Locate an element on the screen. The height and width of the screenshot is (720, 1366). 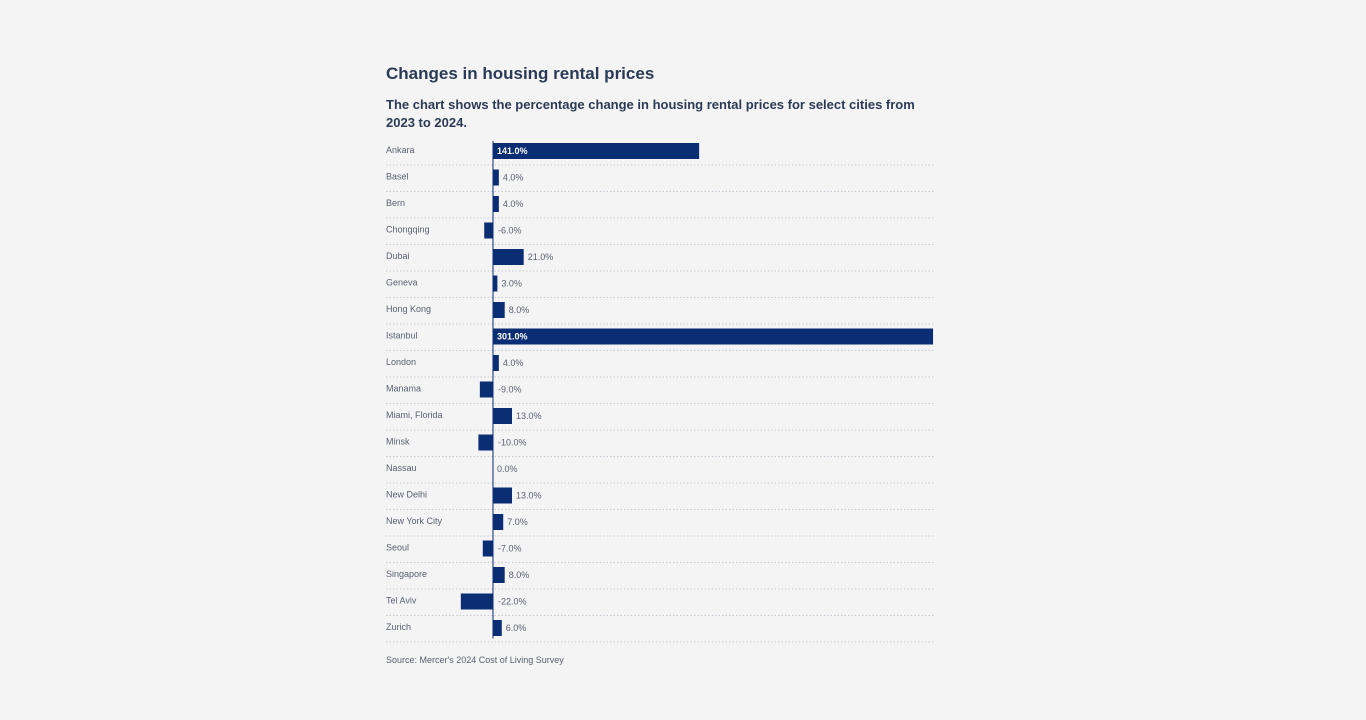
category-label: Bern is located at coordinates (395, 203).